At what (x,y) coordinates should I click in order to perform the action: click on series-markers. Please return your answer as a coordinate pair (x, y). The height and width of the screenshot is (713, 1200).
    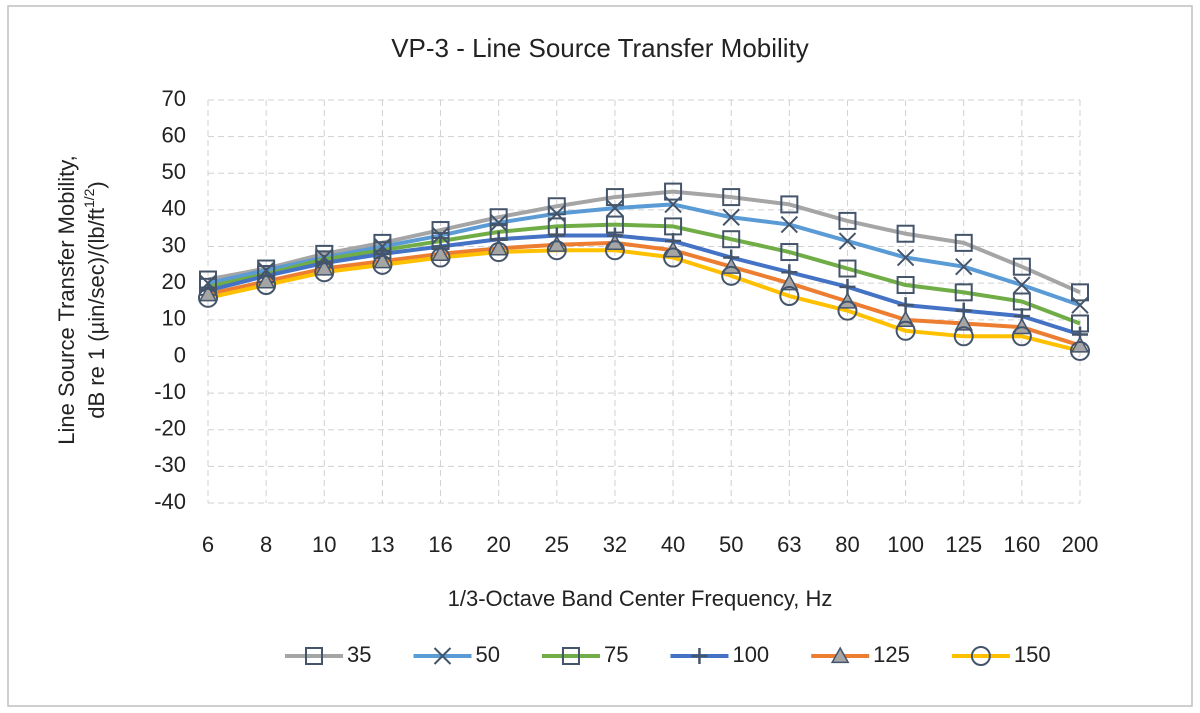
    Looking at the image, I should click on (644, 300).